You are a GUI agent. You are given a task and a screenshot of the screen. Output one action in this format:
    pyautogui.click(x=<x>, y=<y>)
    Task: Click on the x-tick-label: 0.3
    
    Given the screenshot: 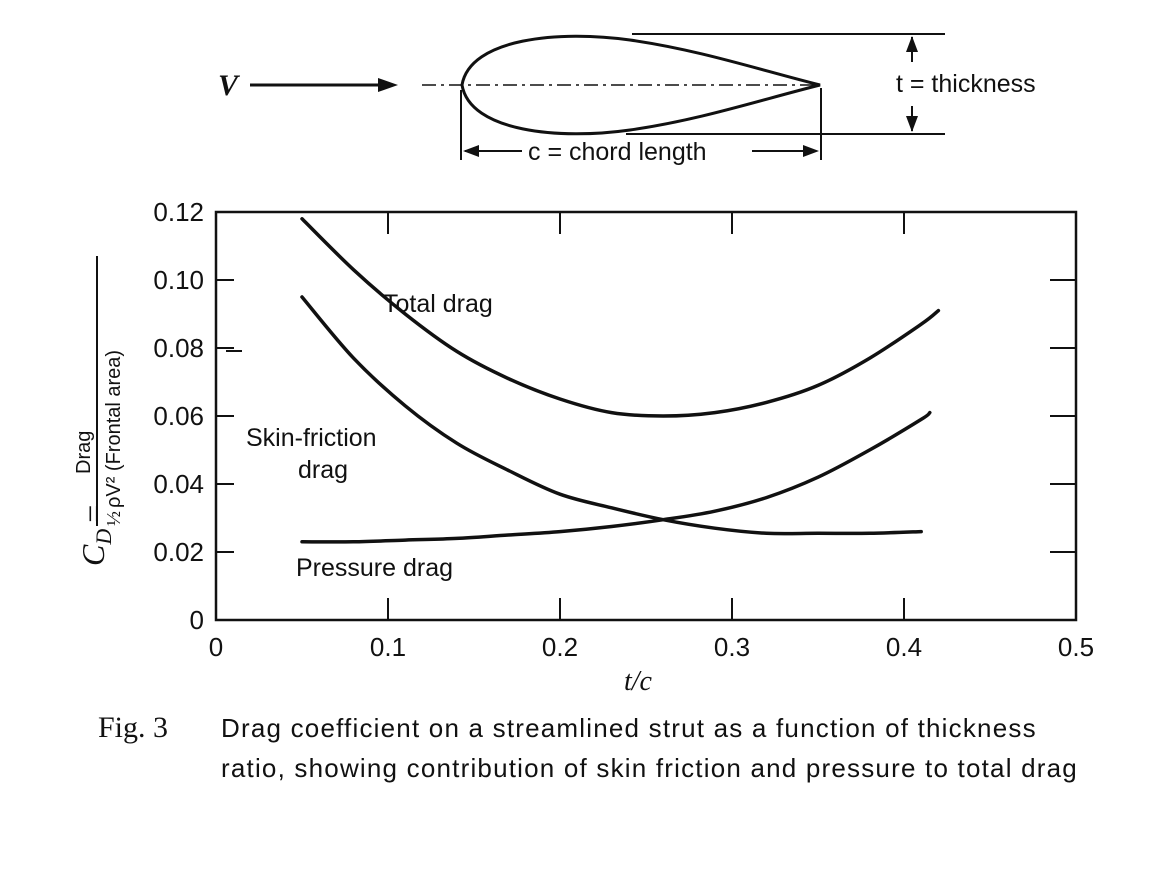 What is the action you would take?
    pyautogui.click(x=732, y=647)
    